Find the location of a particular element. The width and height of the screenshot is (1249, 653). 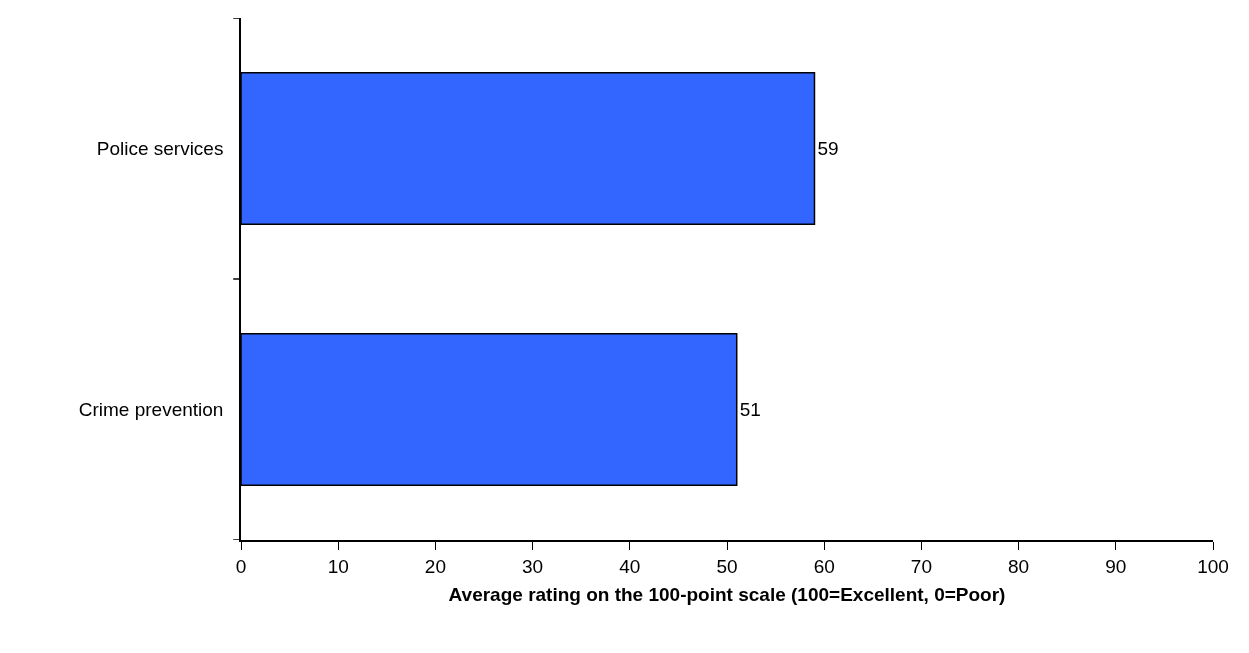

data-label: 59 is located at coordinates (828, 148).